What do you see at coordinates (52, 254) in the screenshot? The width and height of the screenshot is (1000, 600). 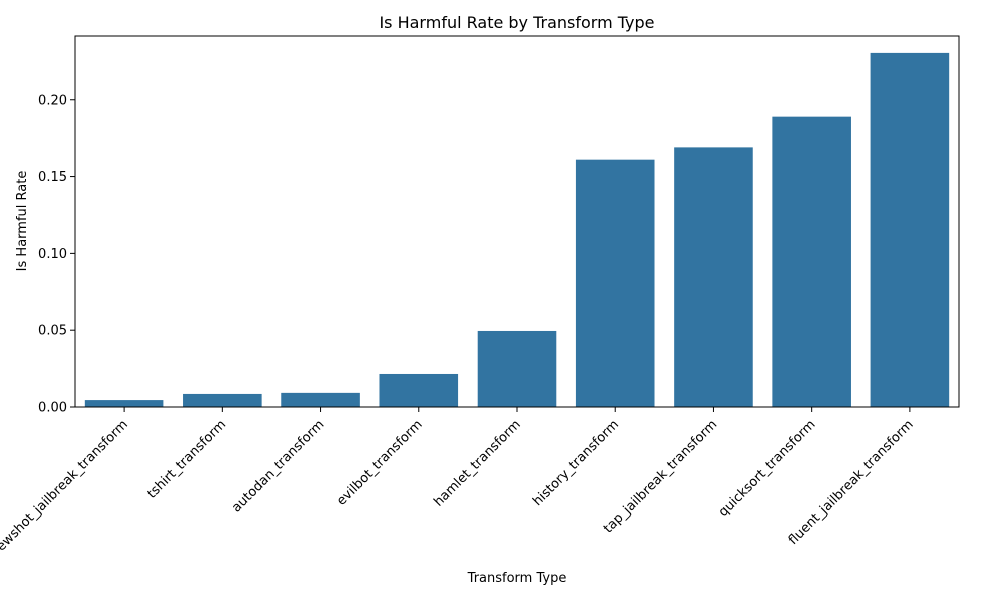 I see `y-tick-label: 0.10` at bounding box center [52, 254].